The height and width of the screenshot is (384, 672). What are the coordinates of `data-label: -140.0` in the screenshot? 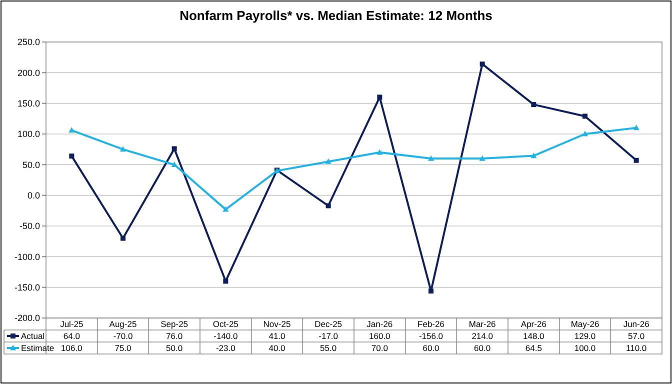 It's located at (226, 335).